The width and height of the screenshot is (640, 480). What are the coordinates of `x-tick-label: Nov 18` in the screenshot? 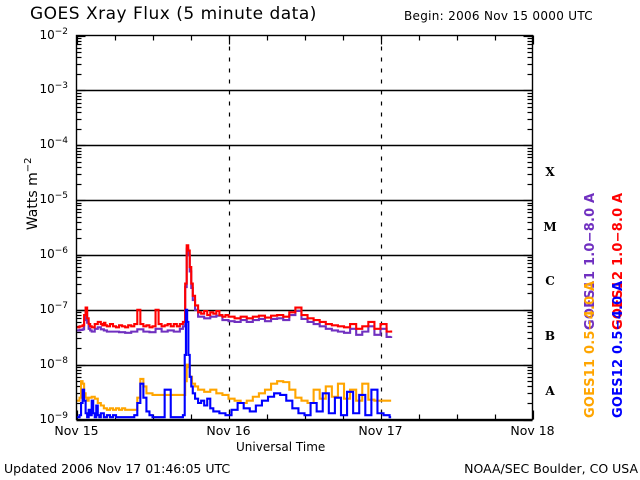 It's located at (532, 430).